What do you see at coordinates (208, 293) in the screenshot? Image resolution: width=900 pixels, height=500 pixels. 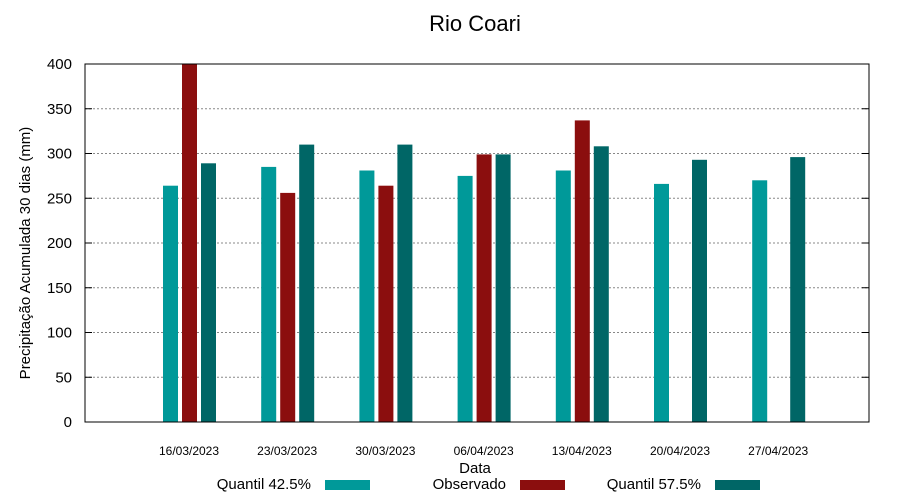 I see `bar-quantil-57-5--0` at bounding box center [208, 293].